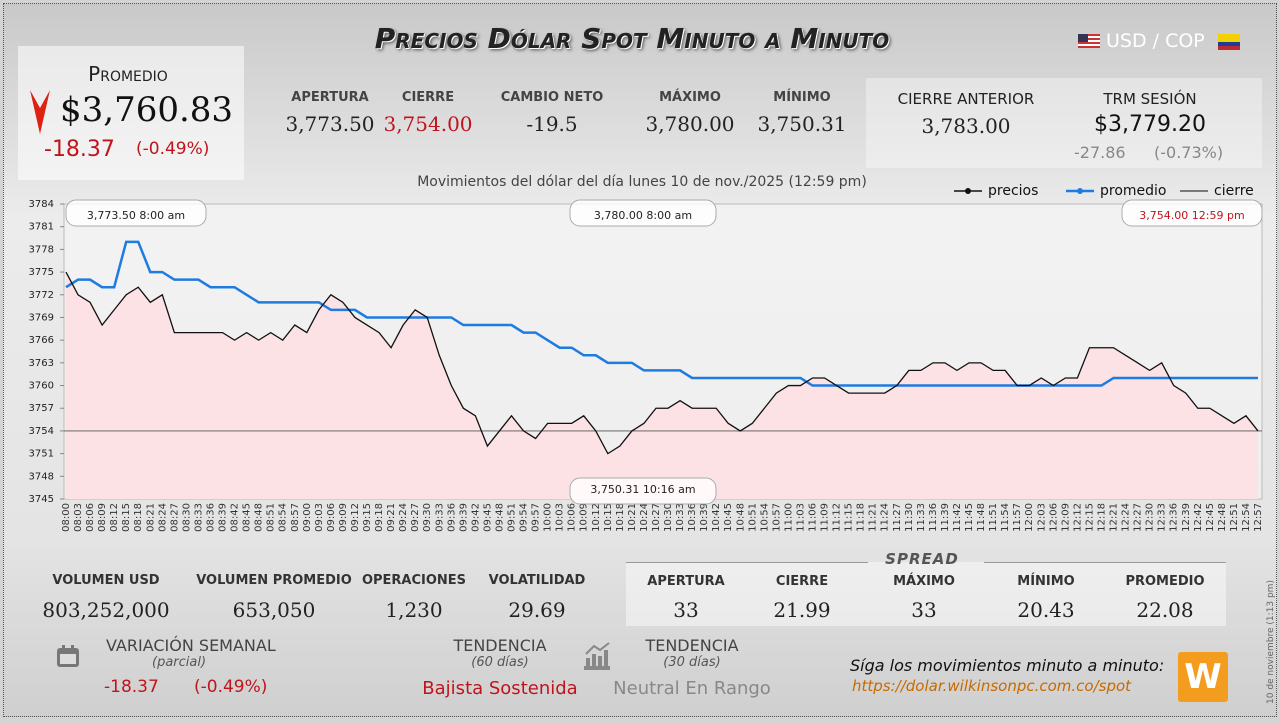 The image size is (1280, 723). Describe the element at coordinates (620, 517) in the screenshot. I see `x-tick-label: 10:18` at that location.